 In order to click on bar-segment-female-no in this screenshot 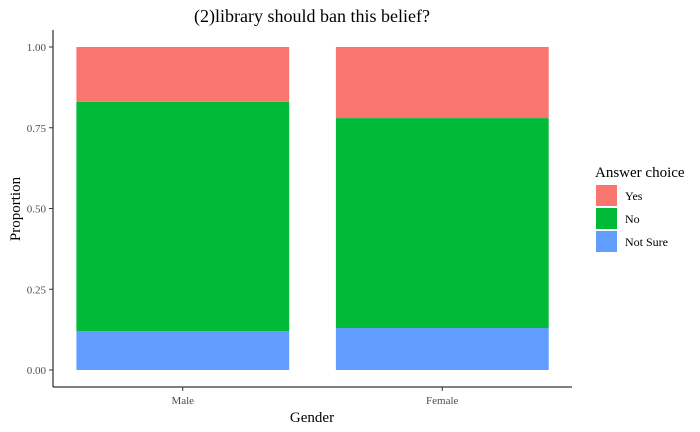, I will do `click(442, 223)`.